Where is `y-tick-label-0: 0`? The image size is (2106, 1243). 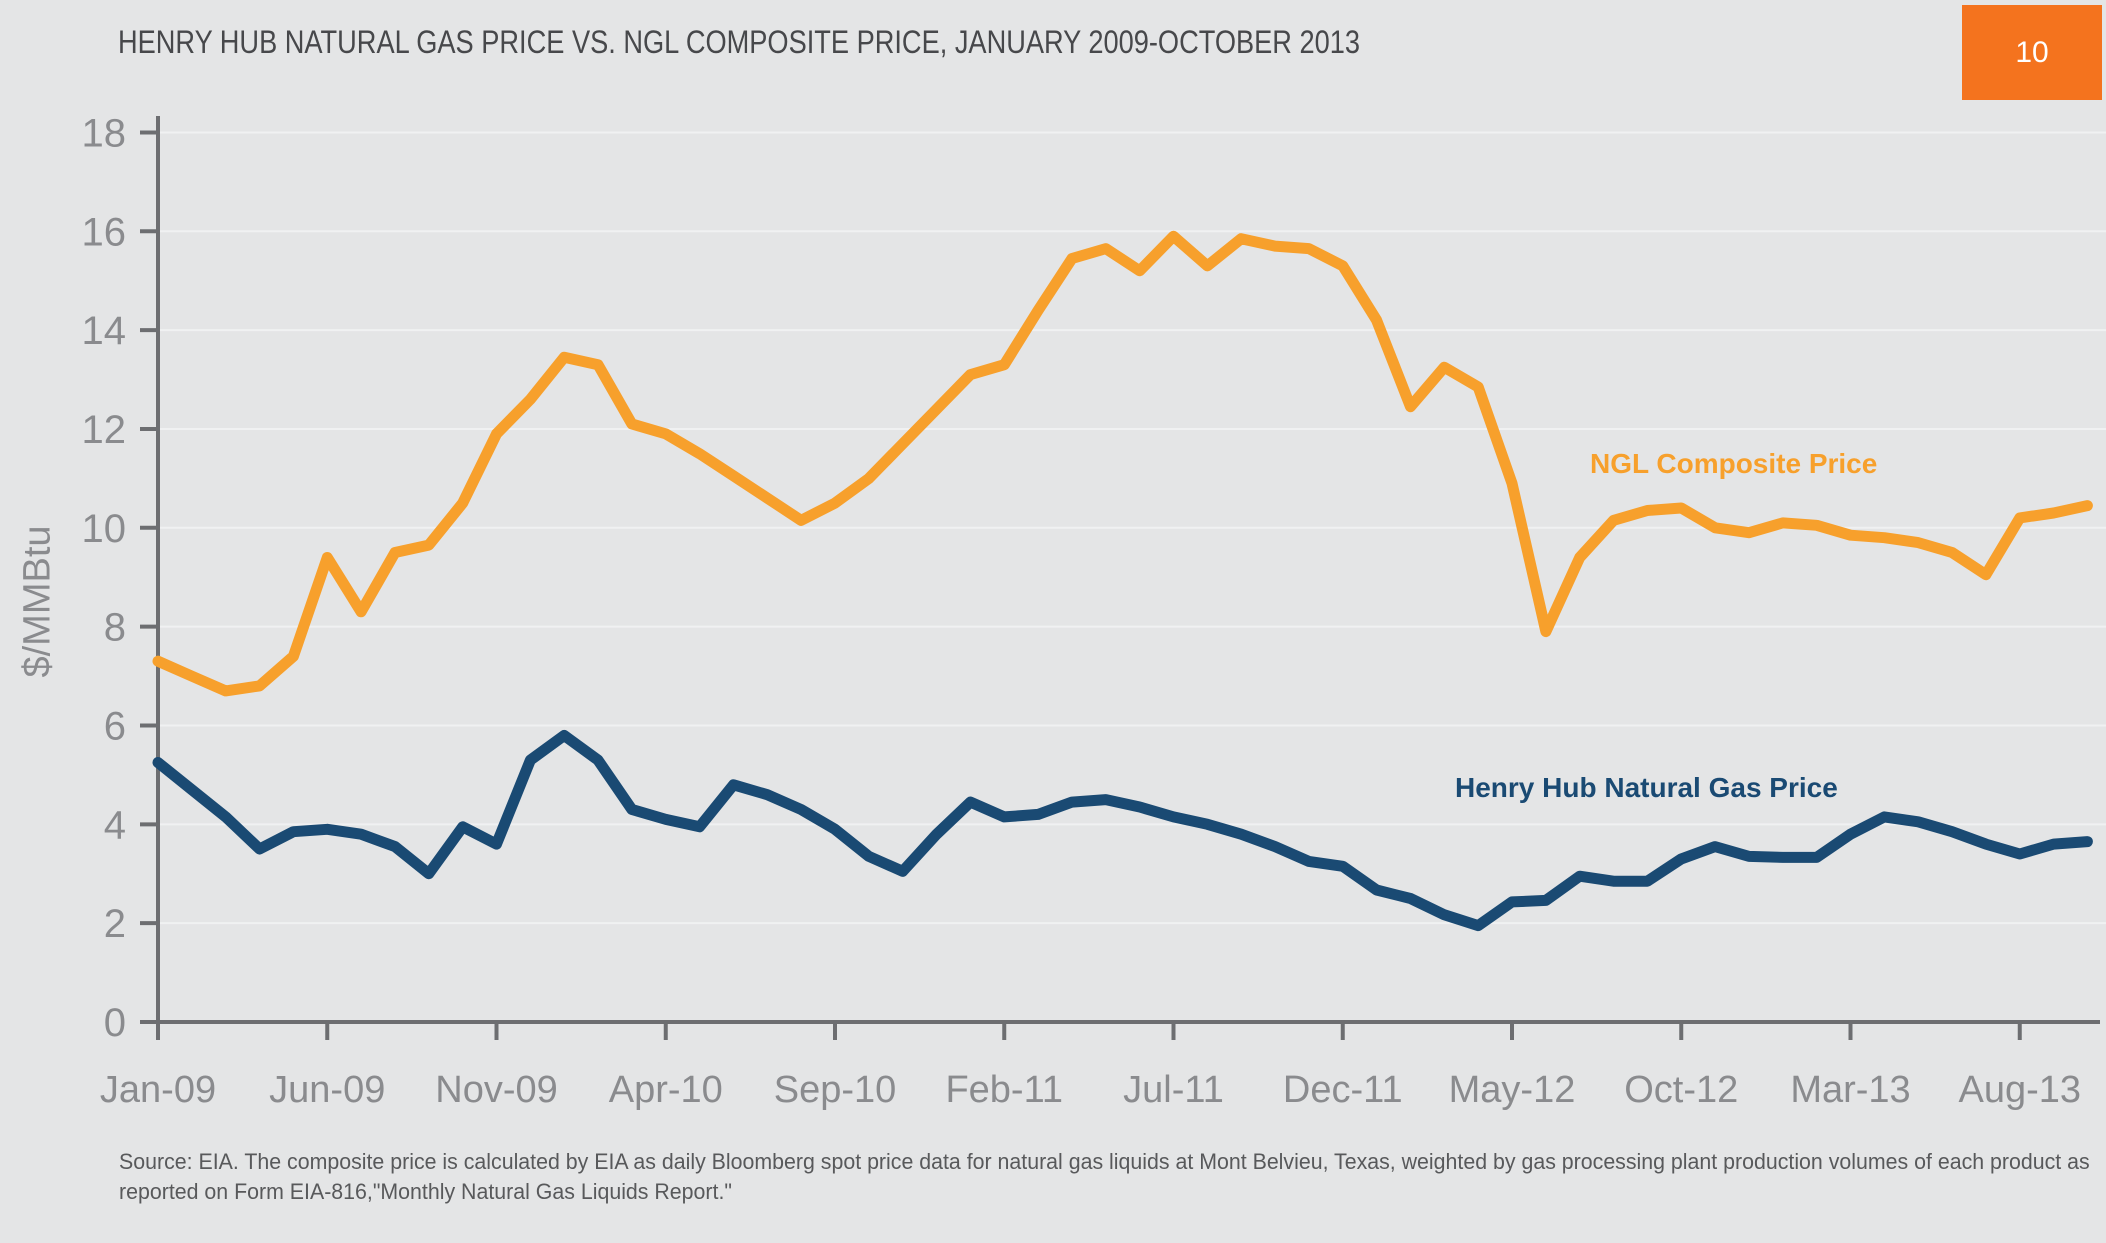
y-tick-label-0: 0 is located at coordinates (115, 1023).